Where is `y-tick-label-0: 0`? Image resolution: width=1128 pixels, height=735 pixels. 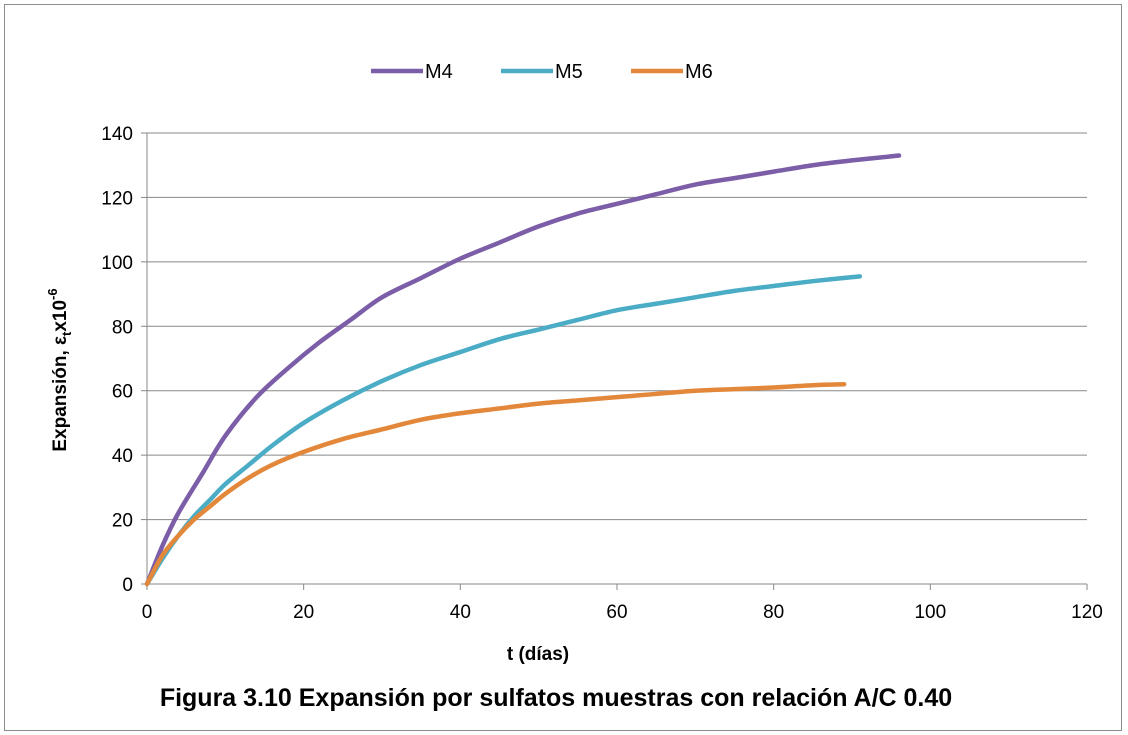
y-tick-label-0: 0 is located at coordinates (127, 585).